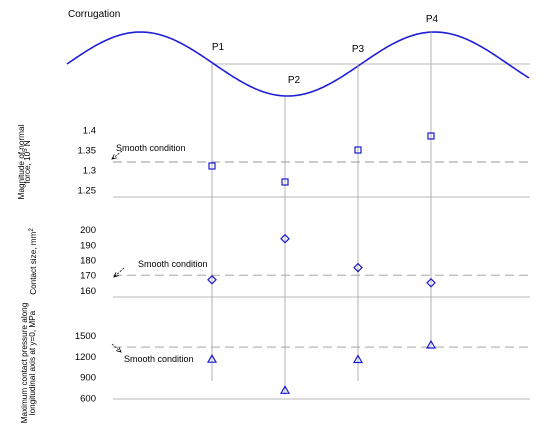 This screenshot has width=550, height=429. I want to click on ylabel-size: Contact size, mm2, so click(33, 261).